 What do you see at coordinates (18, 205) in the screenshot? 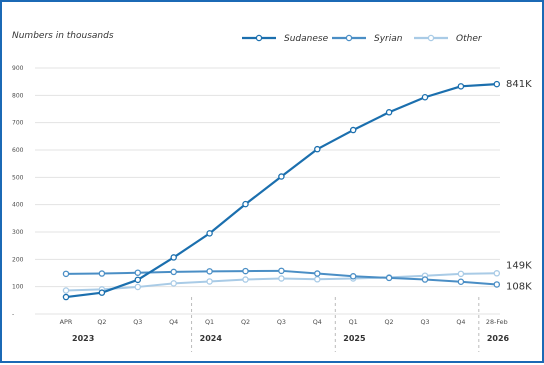
I see `y-tick-label: 400` at bounding box center [18, 205].